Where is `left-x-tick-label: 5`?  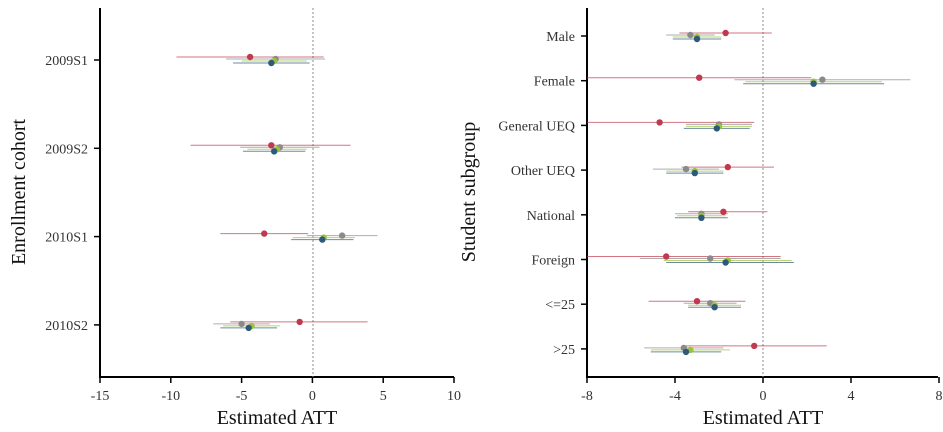
left-x-tick-label: 5 is located at coordinates (383, 396).